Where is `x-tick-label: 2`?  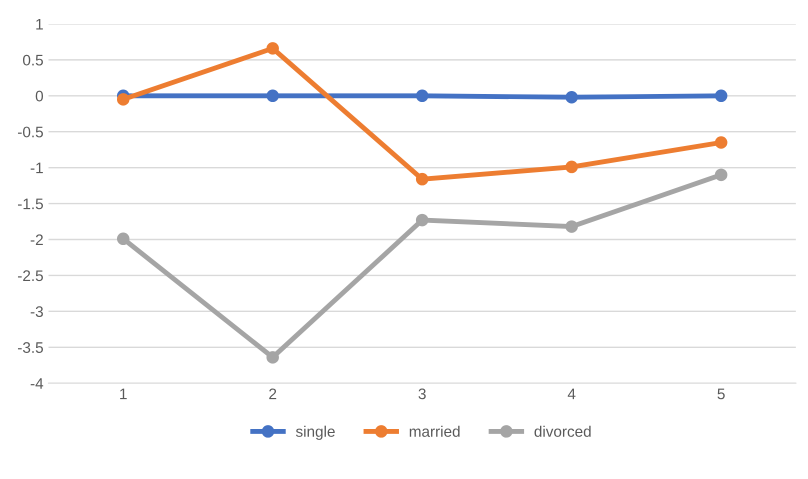 x-tick-label: 2 is located at coordinates (272, 394).